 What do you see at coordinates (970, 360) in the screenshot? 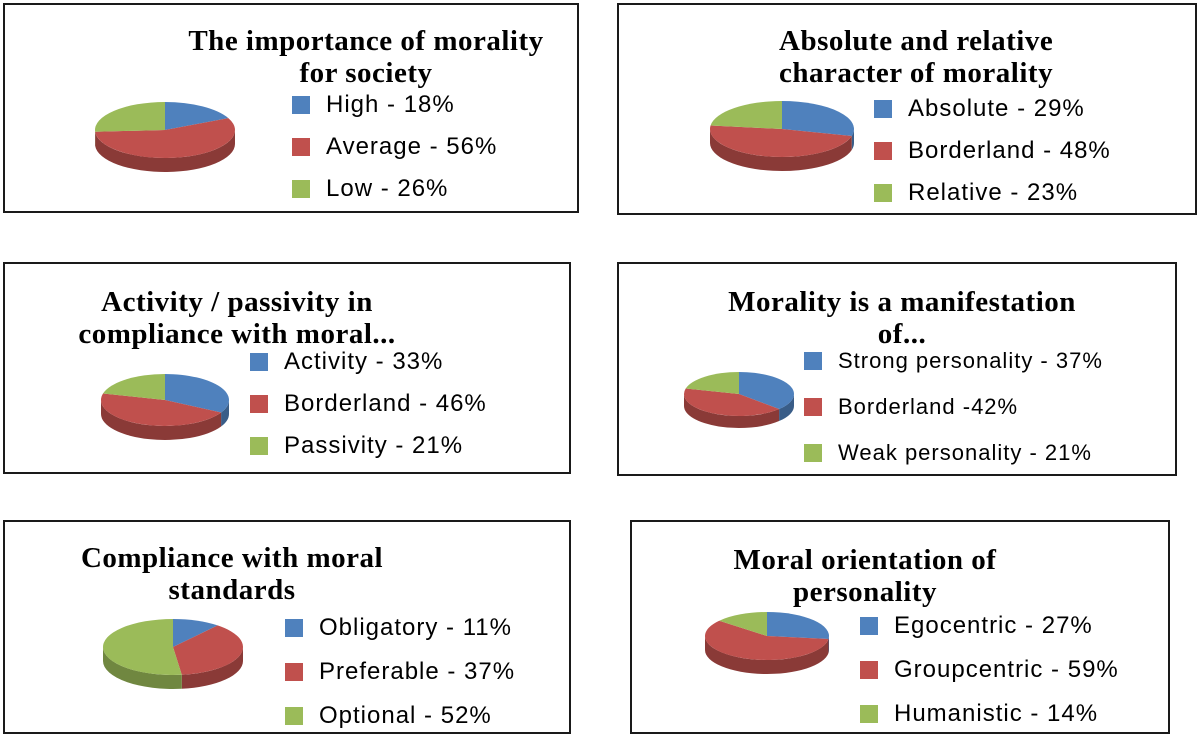
I see `legend-label: Strong personality - 37%` at bounding box center [970, 360].